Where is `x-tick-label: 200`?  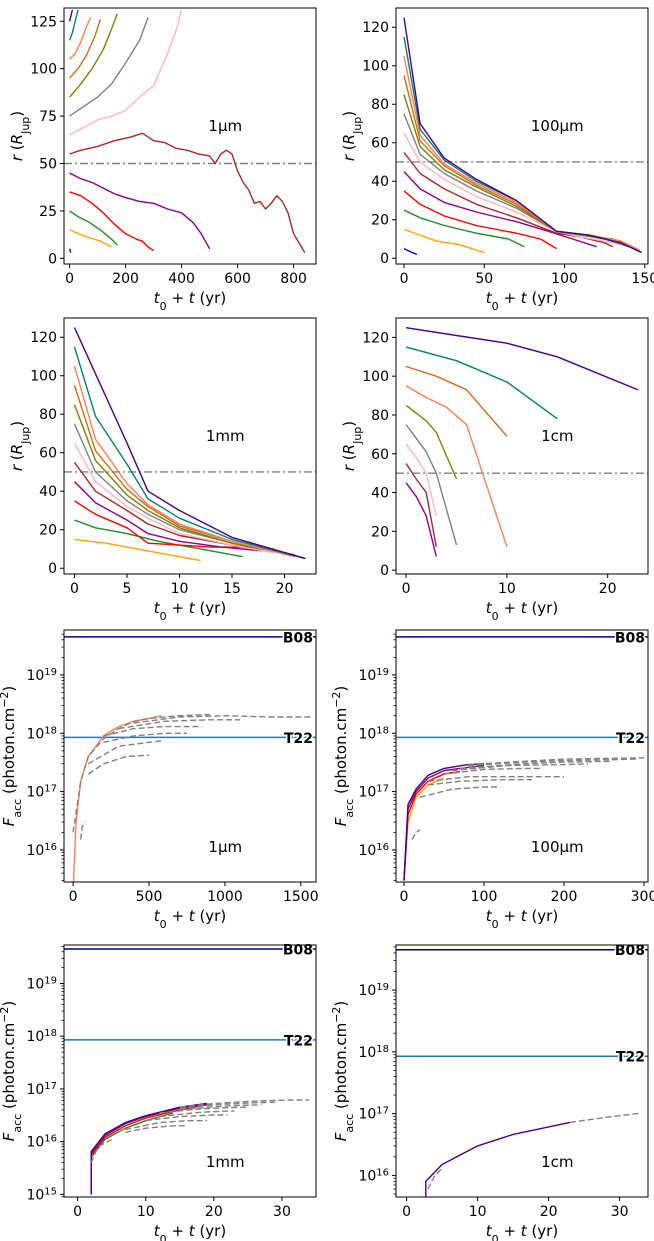
x-tick-label: 200 is located at coordinates (125, 279).